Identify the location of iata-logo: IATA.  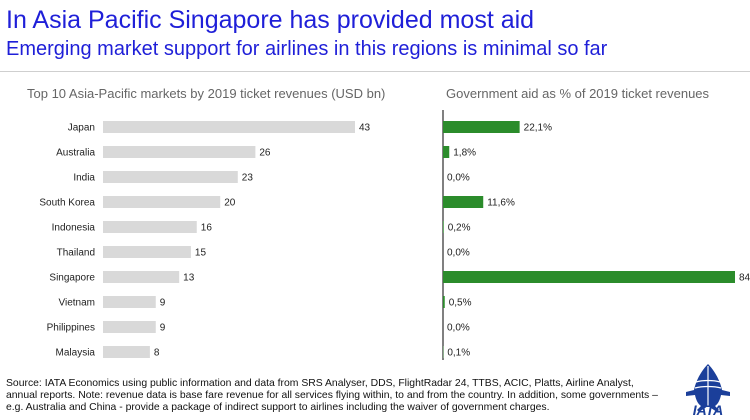
(708, 390).